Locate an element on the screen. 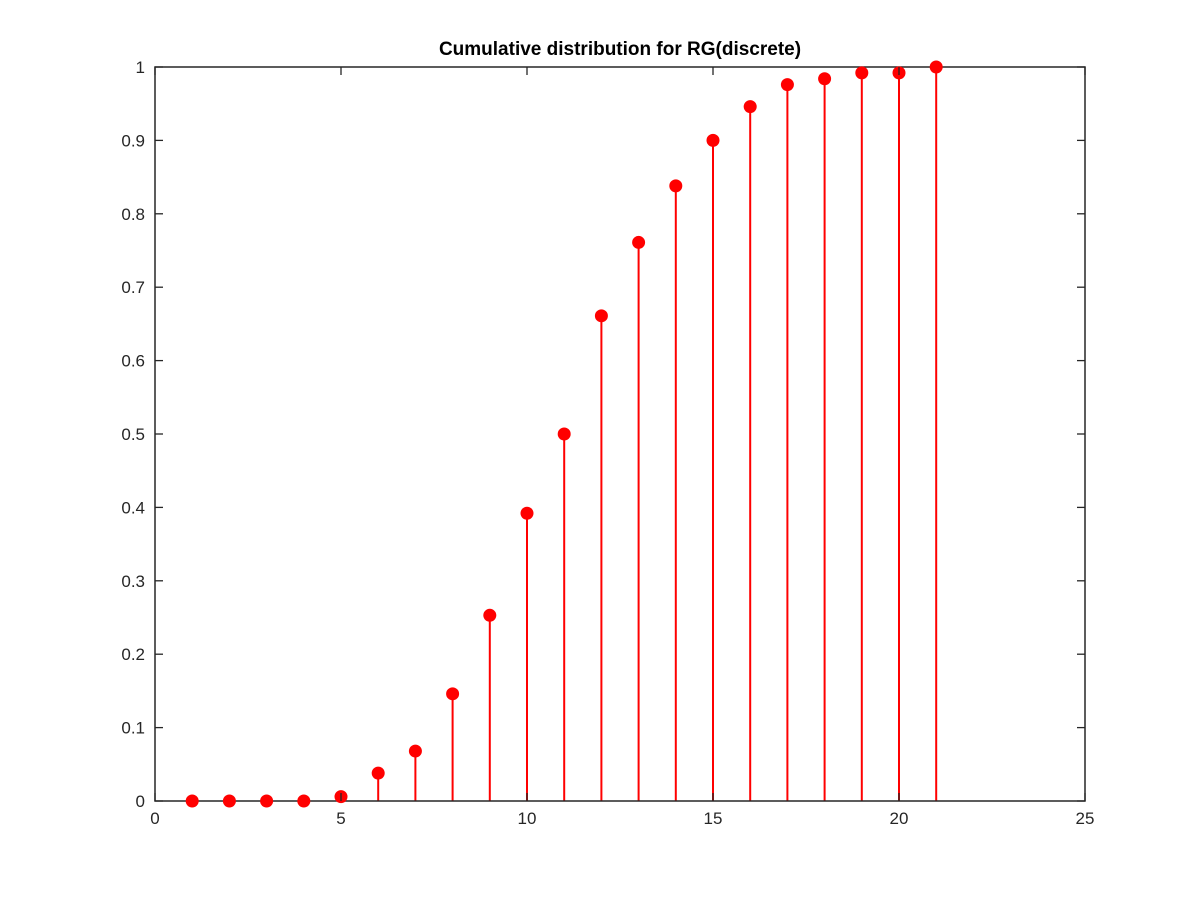 The image size is (1200, 900). x-tick-label: 10 is located at coordinates (527, 818).